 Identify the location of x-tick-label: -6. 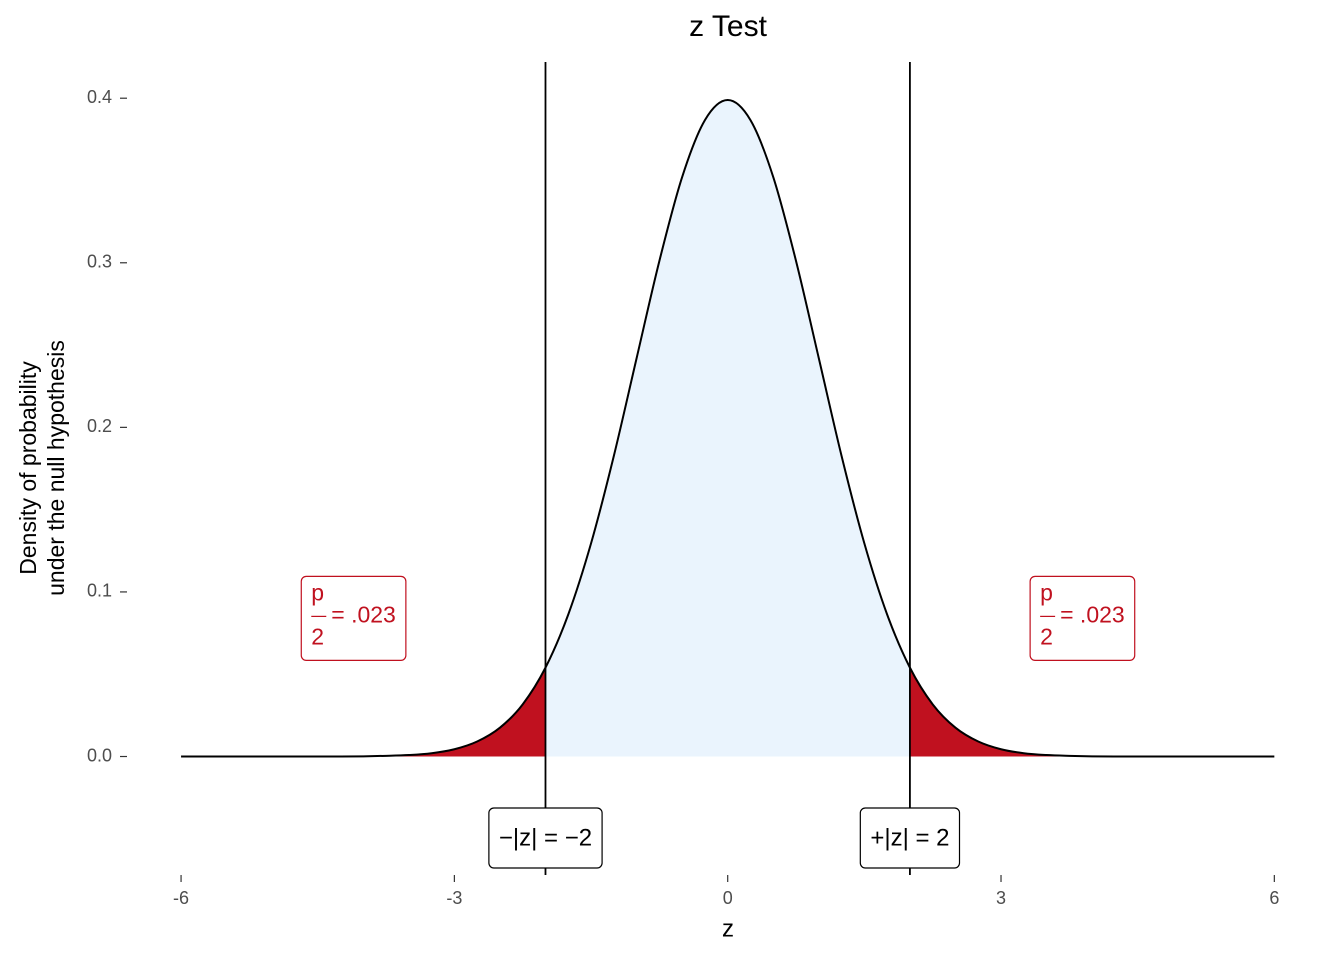
(181, 898).